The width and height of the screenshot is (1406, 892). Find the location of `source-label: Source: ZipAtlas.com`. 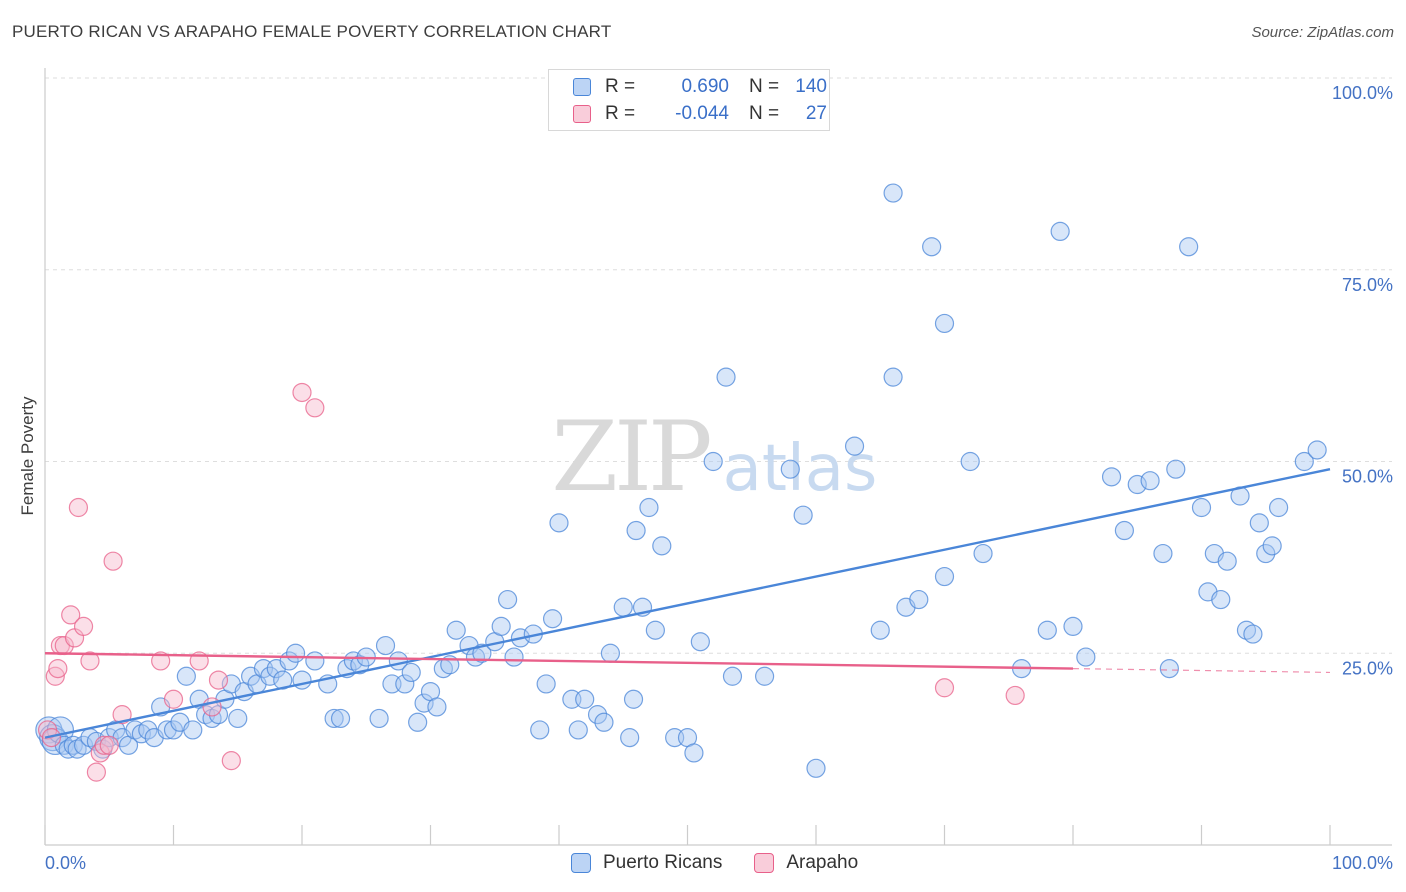

source-label: Source: ZipAtlas.com is located at coordinates (1322, 32).